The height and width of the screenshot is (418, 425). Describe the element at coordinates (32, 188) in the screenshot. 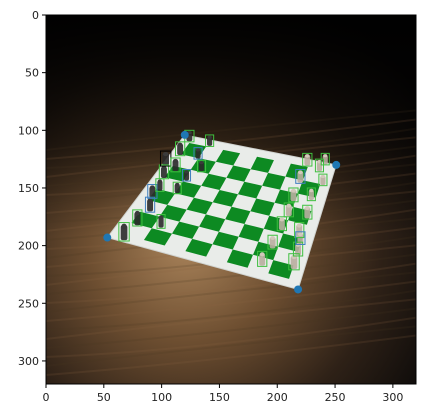

I see `y-axis-ticks: 0 50 100 150 200 250 300` at that location.